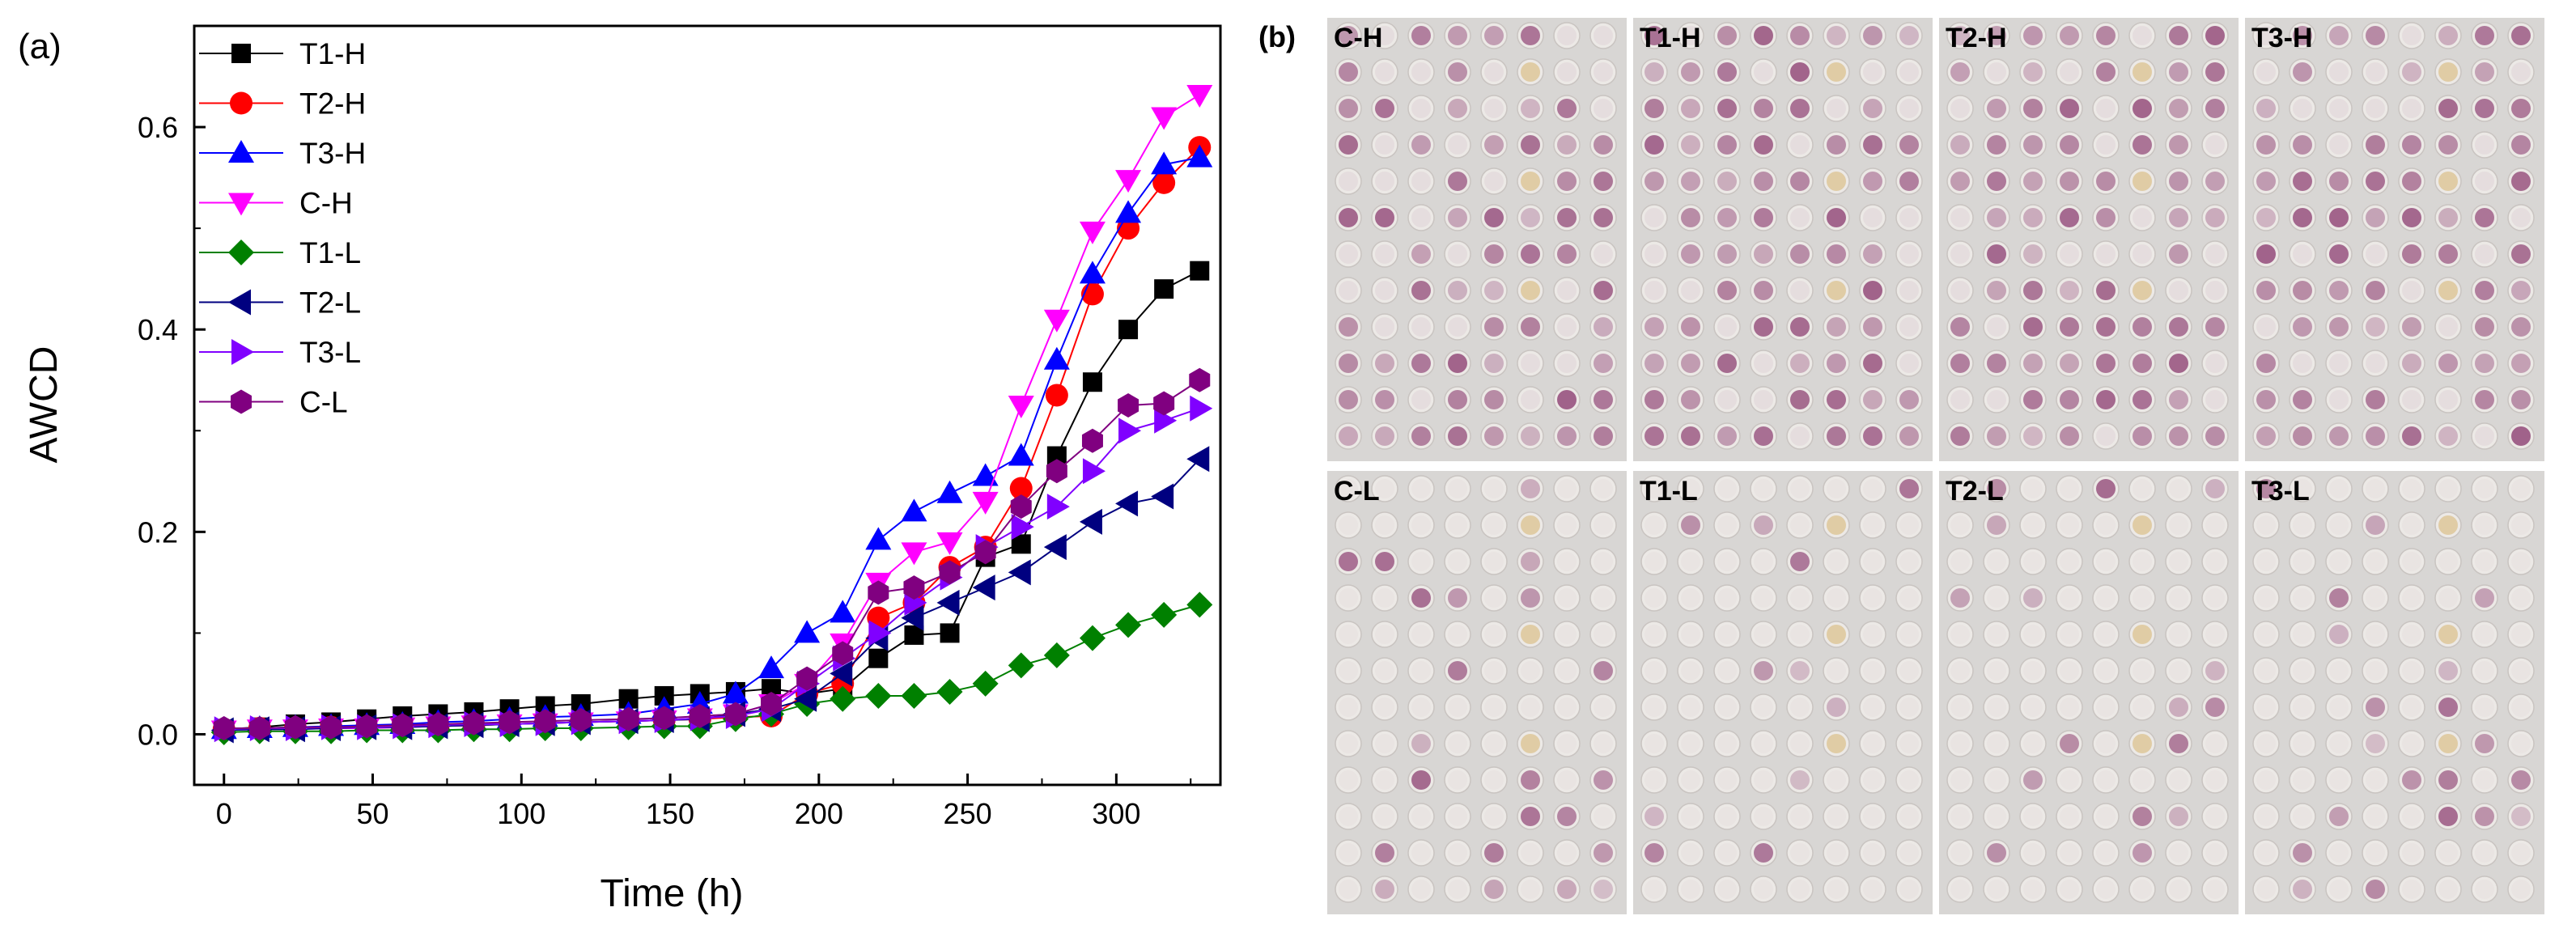 This screenshot has height=937, width=2576. What do you see at coordinates (1116, 814) in the screenshot?
I see `x-tick-label: 300` at bounding box center [1116, 814].